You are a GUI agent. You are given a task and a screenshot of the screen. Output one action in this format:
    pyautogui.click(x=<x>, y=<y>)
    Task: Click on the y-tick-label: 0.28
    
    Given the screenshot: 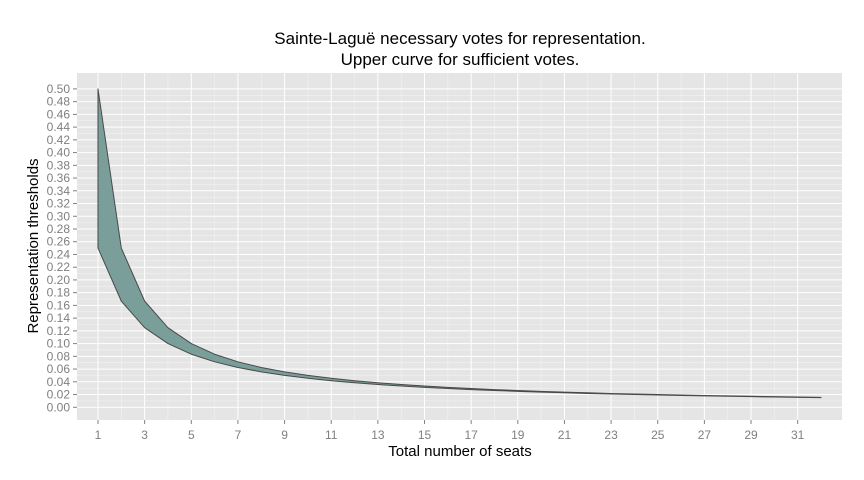 What is the action you would take?
    pyautogui.click(x=59, y=229)
    